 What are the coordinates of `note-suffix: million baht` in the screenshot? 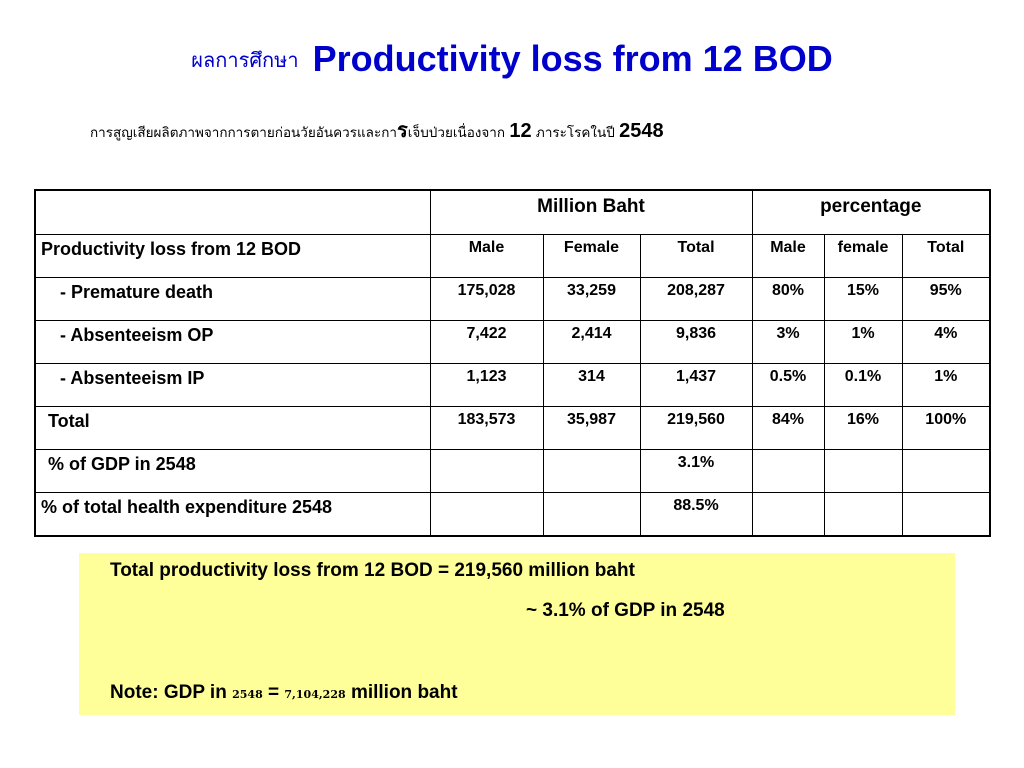 It's located at (404, 692).